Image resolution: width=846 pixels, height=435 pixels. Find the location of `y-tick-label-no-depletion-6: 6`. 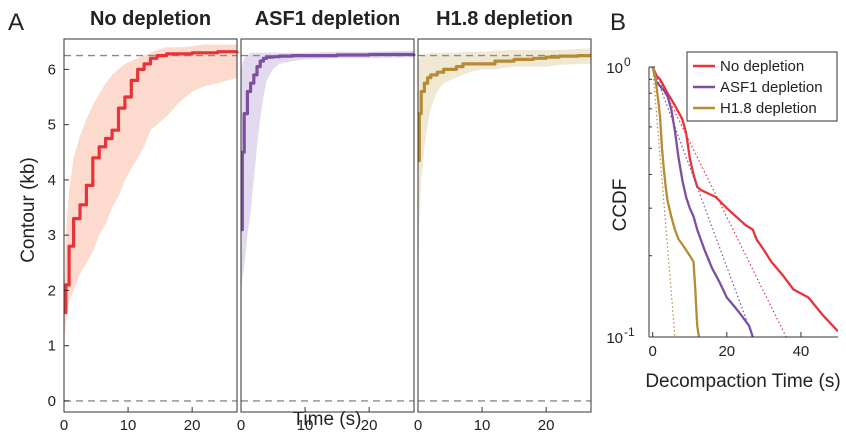

y-tick-label-no-depletion-6: 6 is located at coordinates (52, 69).